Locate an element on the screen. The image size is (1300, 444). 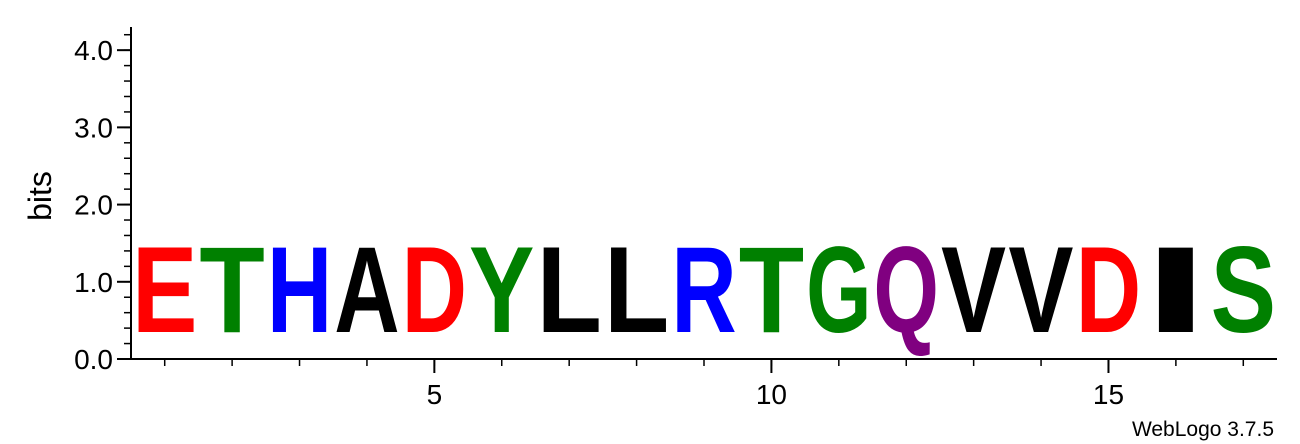
y-tick-label: 3.0 is located at coordinates (93, 127).